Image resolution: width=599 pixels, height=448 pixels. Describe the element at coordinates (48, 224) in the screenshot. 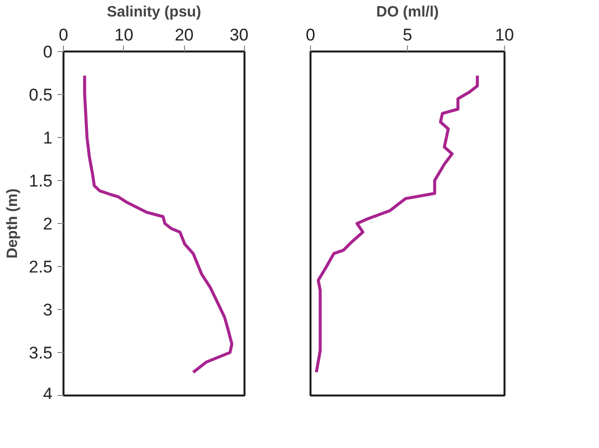

I see `y-tick-label: 2` at that location.